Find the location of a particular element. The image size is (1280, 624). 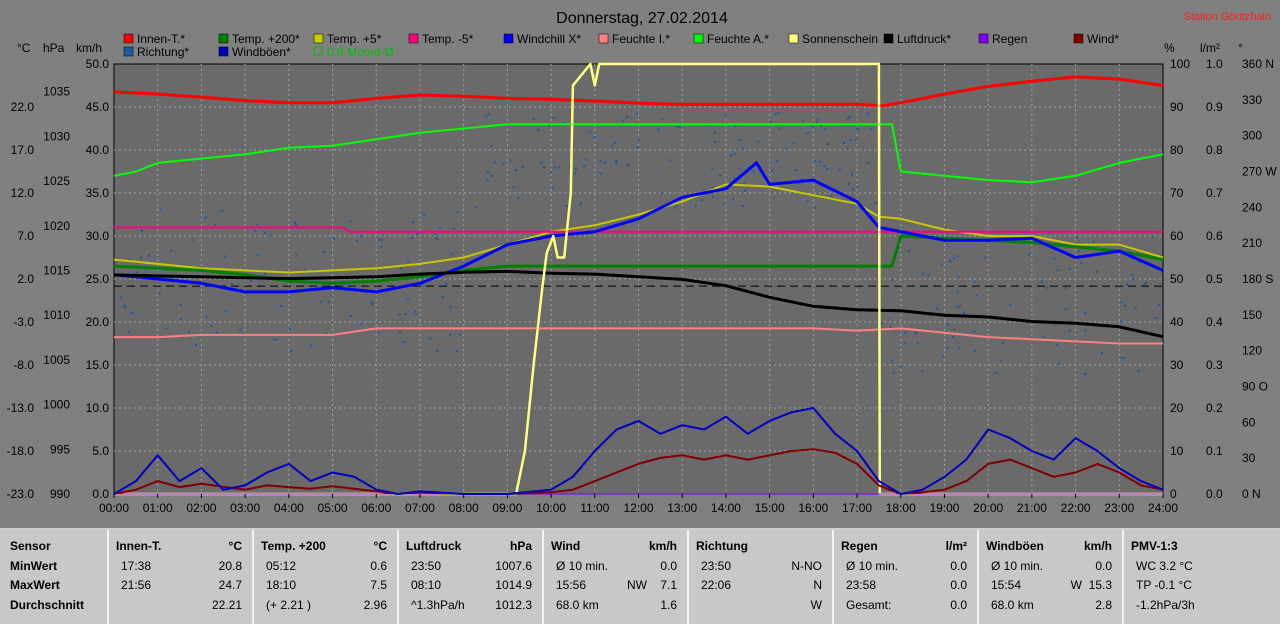

y-tick-temp: -8.0 is located at coordinates (23, 365).